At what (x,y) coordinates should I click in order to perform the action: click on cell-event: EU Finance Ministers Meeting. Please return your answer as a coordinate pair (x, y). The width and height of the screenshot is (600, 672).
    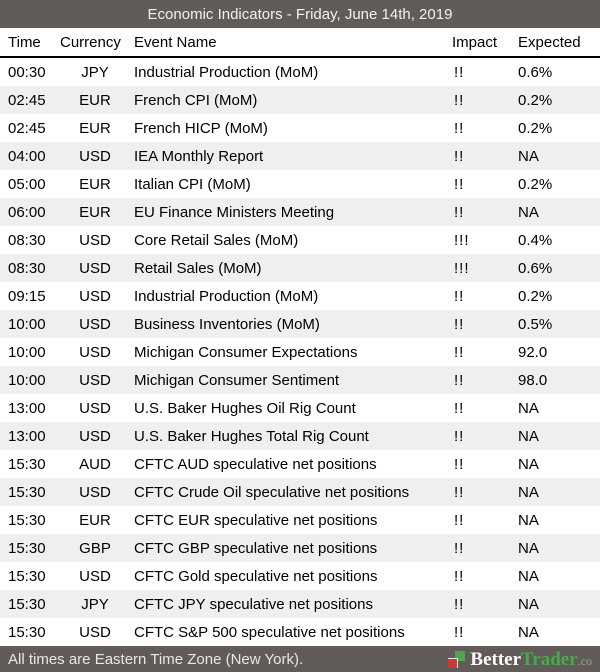
    Looking at the image, I should click on (234, 212).